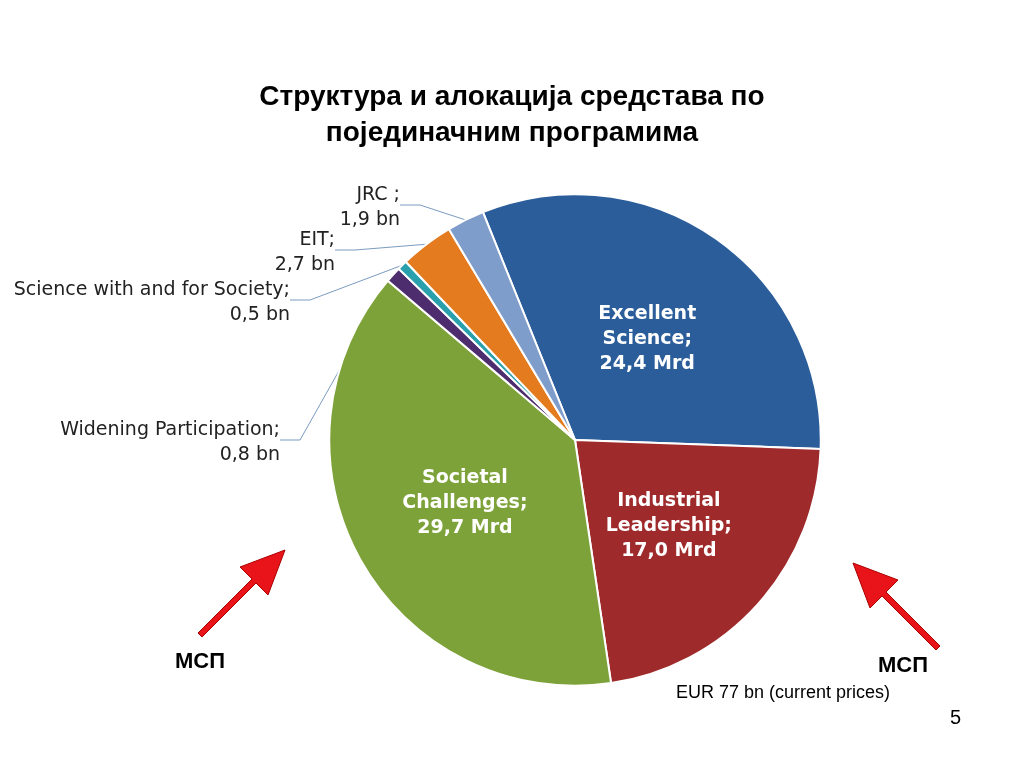 Image resolution: width=1024 pixels, height=768 pixels. Describe the element at coordinates (512, 113) in the screenshot. I see `chart-title: Структура и алокација средстава по појединачним програмима` at that location.